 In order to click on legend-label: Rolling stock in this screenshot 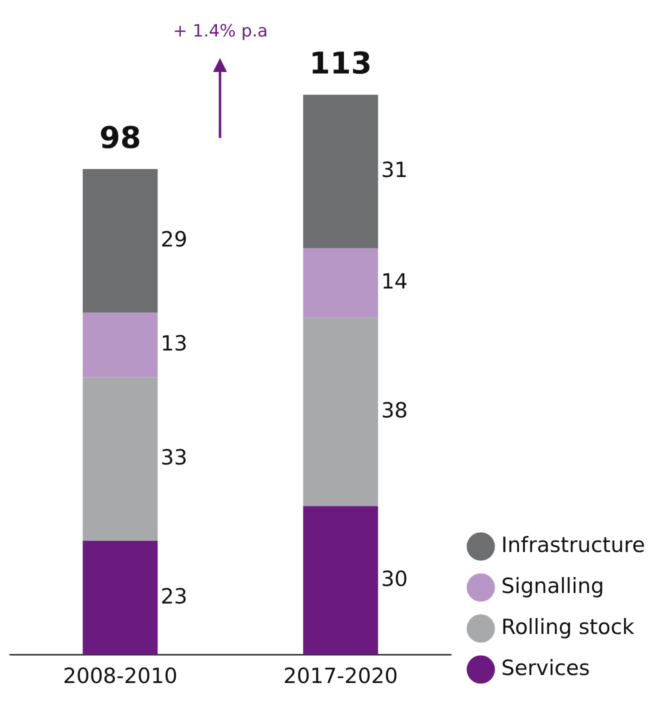, I will do `click(568, 626)`.